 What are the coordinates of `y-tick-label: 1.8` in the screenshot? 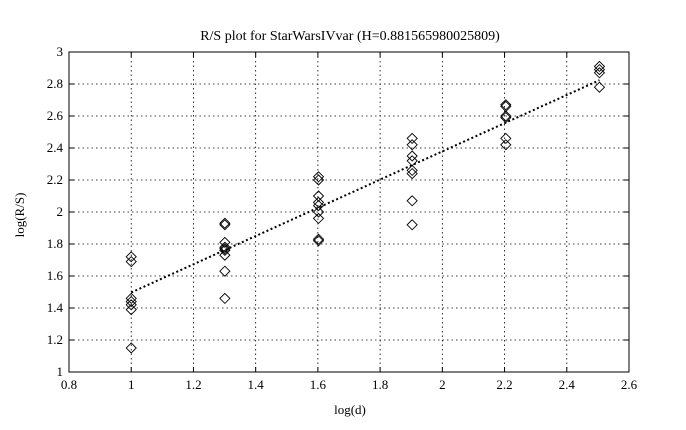 It's located at (55, 243).